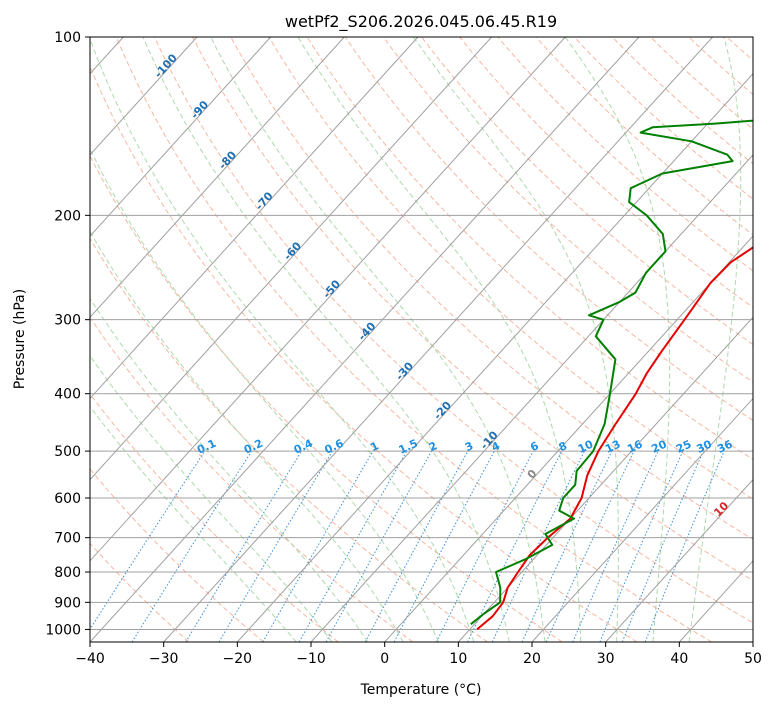  I want to click on mixing-ratio-label: 36, so click(725, 446).